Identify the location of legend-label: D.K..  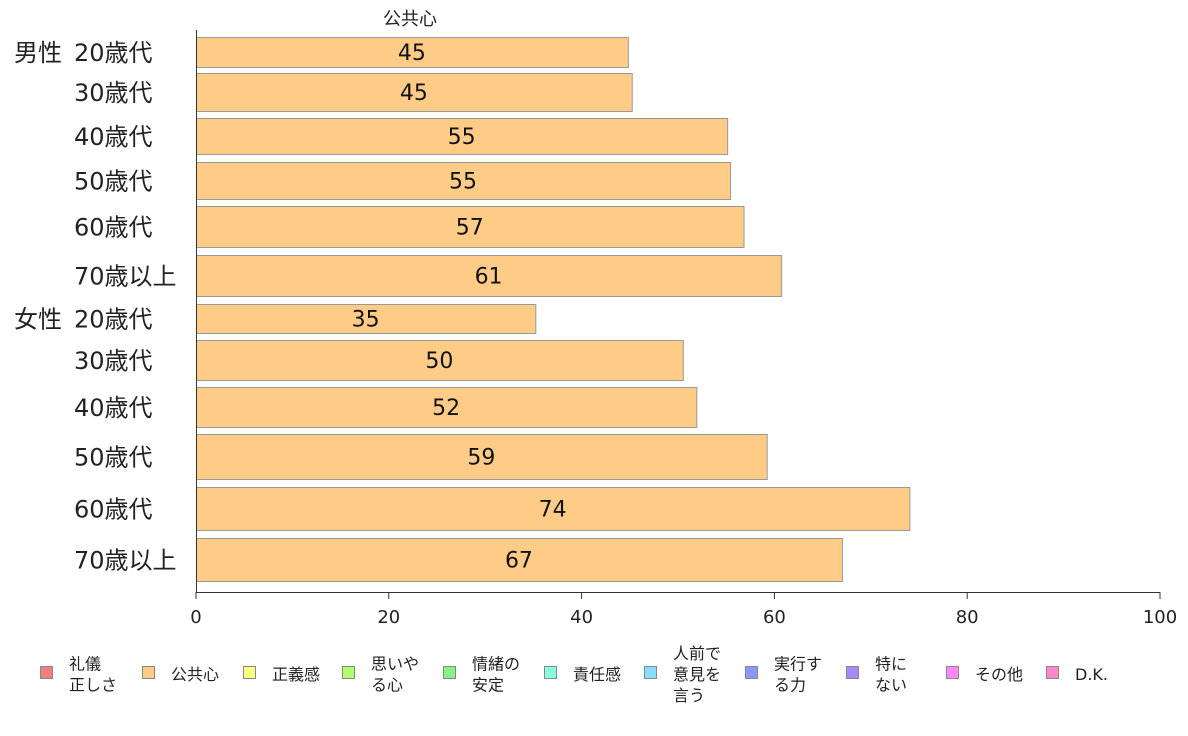
(1091, 674).